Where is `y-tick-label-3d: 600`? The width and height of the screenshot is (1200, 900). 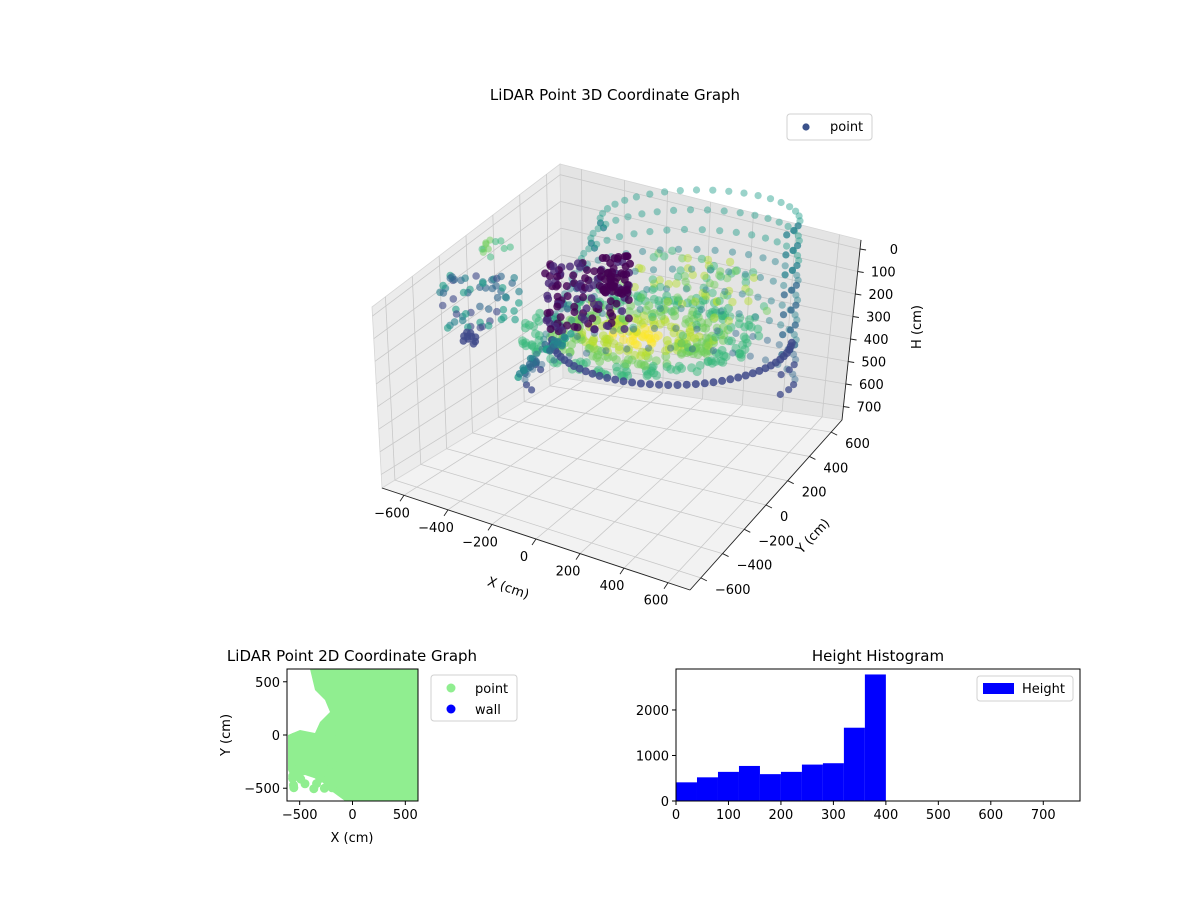
y-tick-label-3d: 600 is located at coordinates (857, 444).